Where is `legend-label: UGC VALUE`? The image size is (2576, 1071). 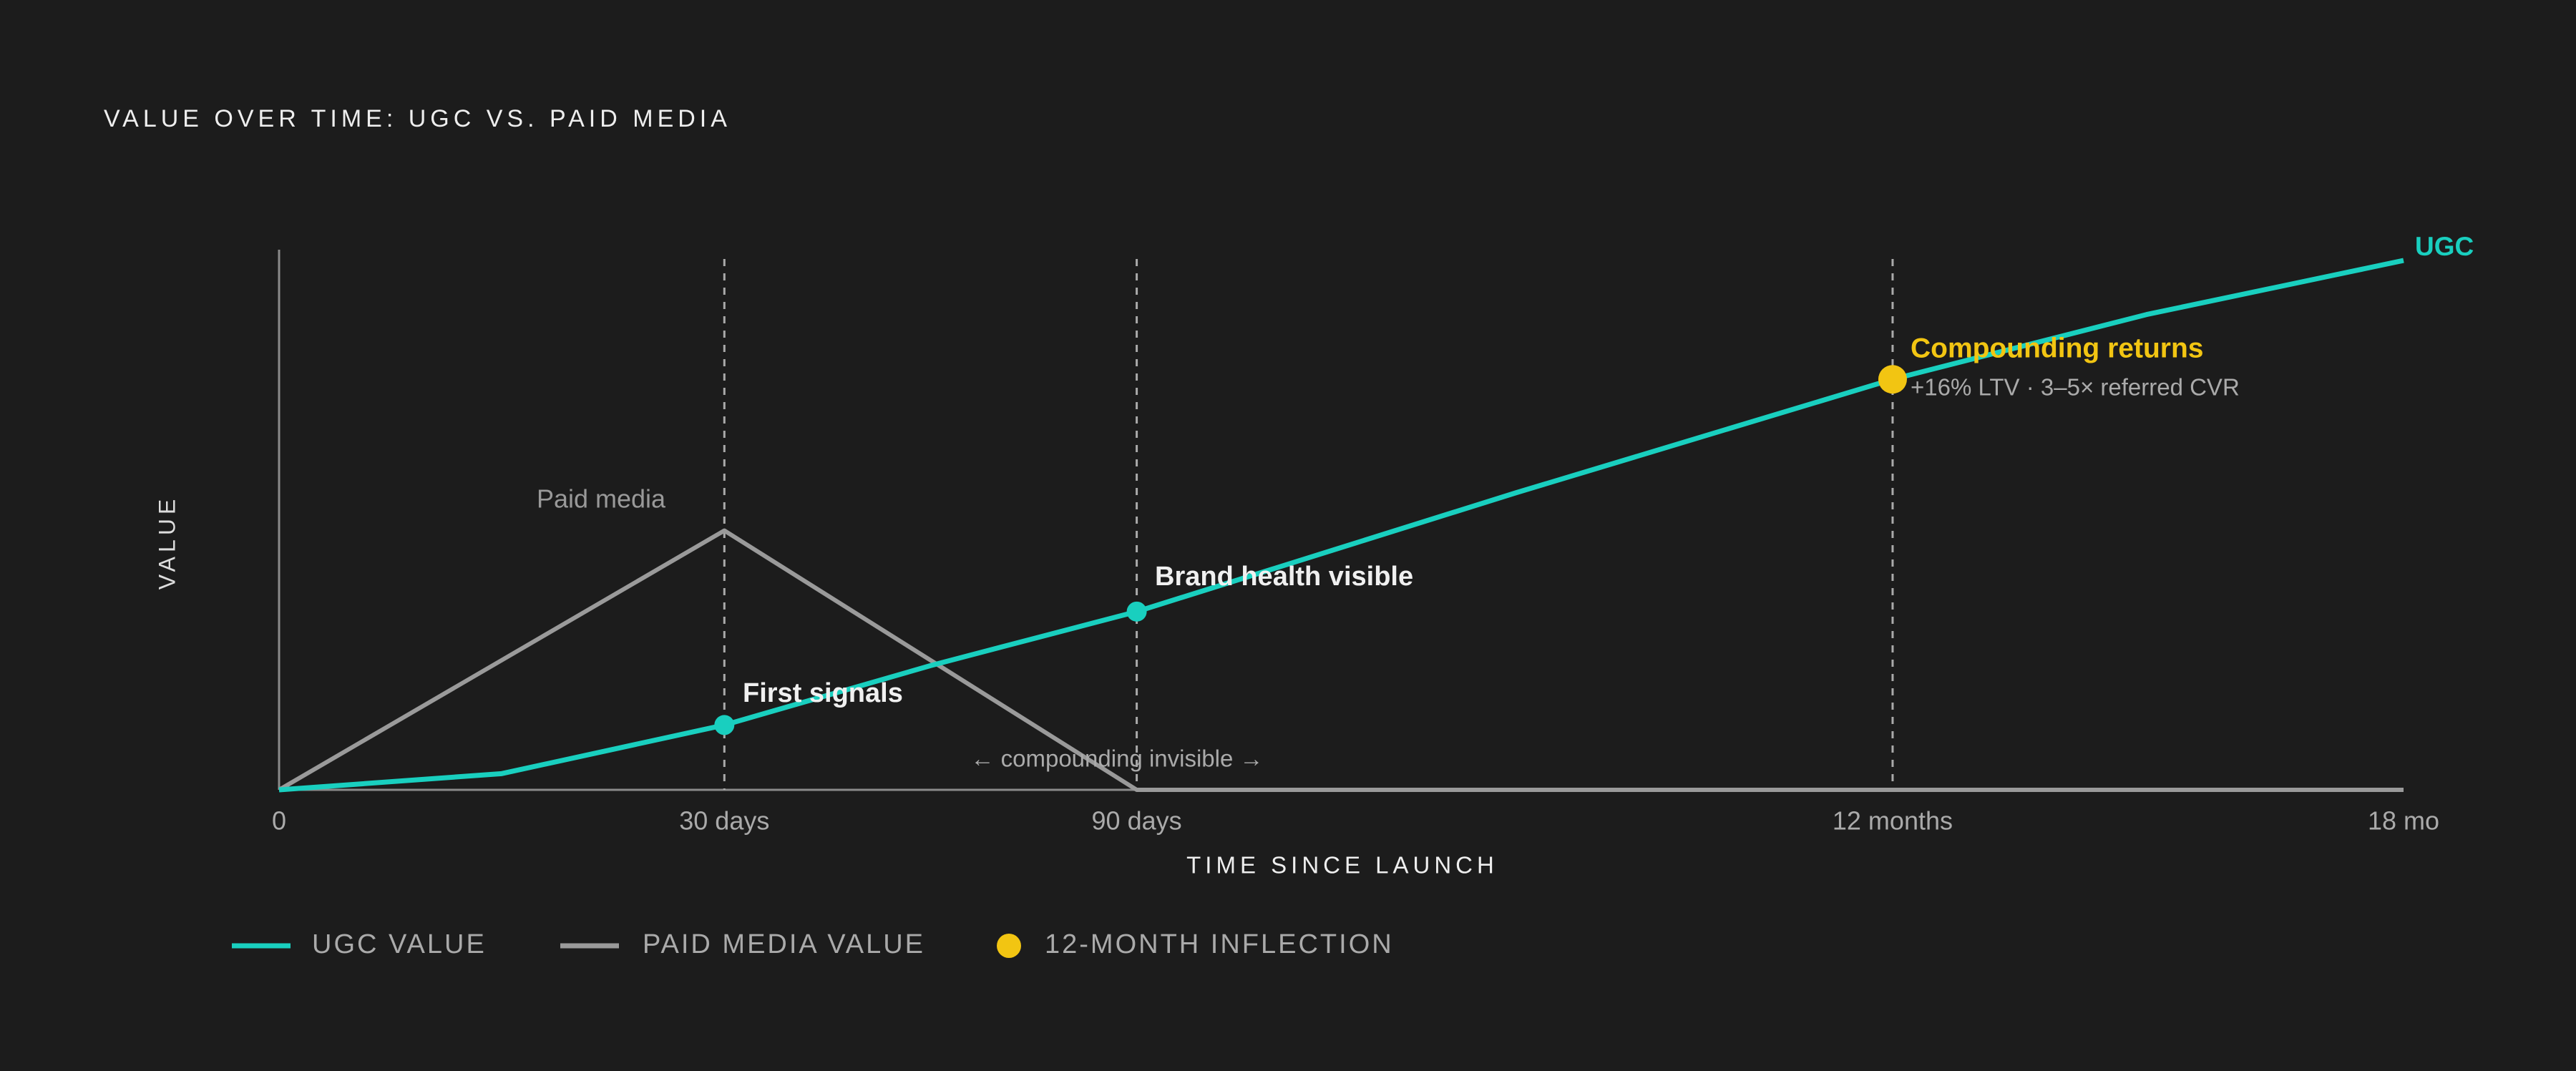
legend-label: UGC VALUE is located at coordinates (399, 944).